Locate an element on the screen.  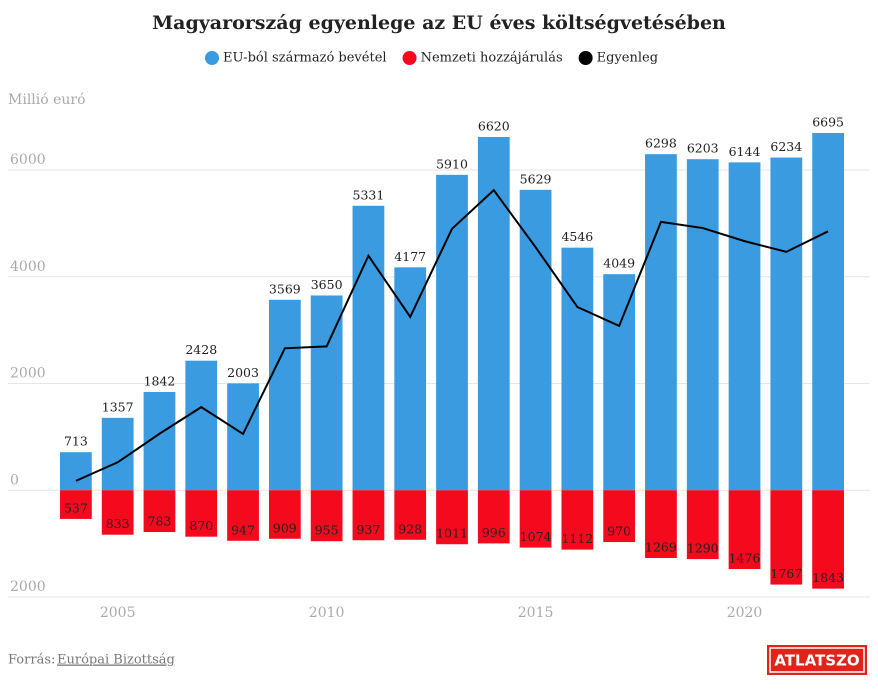
value-label: 1011 is located at coordinates (452, 533).